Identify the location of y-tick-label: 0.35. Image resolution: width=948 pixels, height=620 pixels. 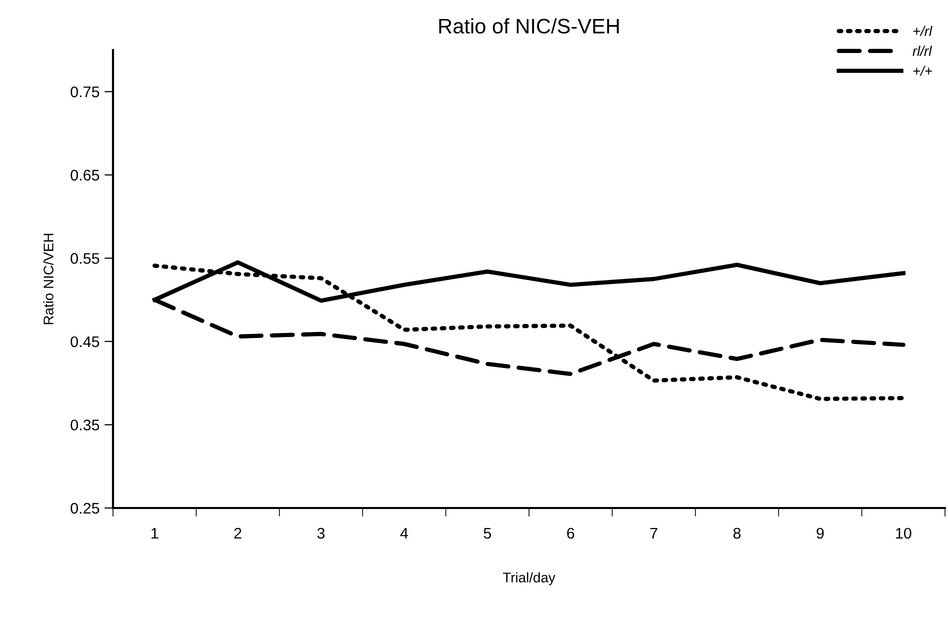
(85, 425).